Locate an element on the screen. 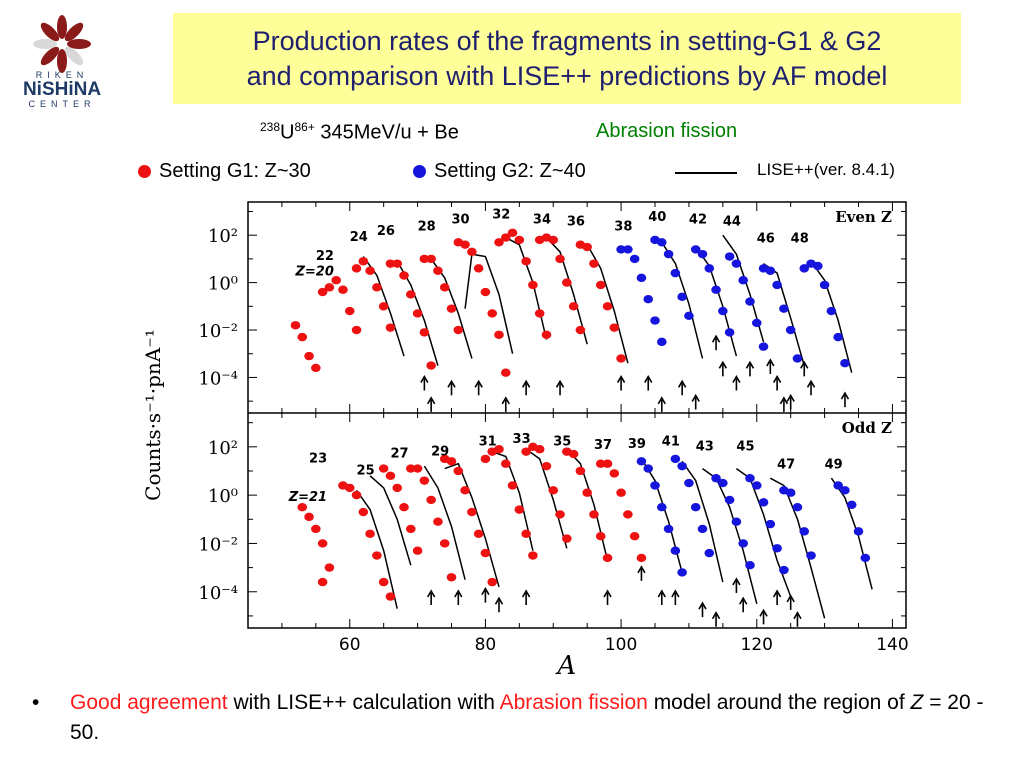 This screenshot has height=768, width=1024. reaction-label: 238U86+ 345MeV/u + Be is located at coordinates (359, 132).